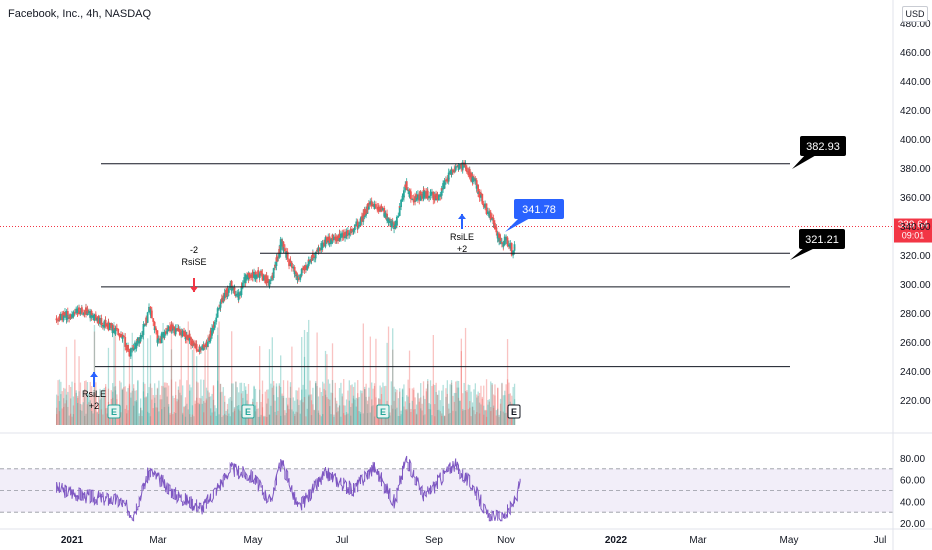 This screenshot has width=932, height=550. I want to click on signal-name: RsiSE, so click(193, 262).